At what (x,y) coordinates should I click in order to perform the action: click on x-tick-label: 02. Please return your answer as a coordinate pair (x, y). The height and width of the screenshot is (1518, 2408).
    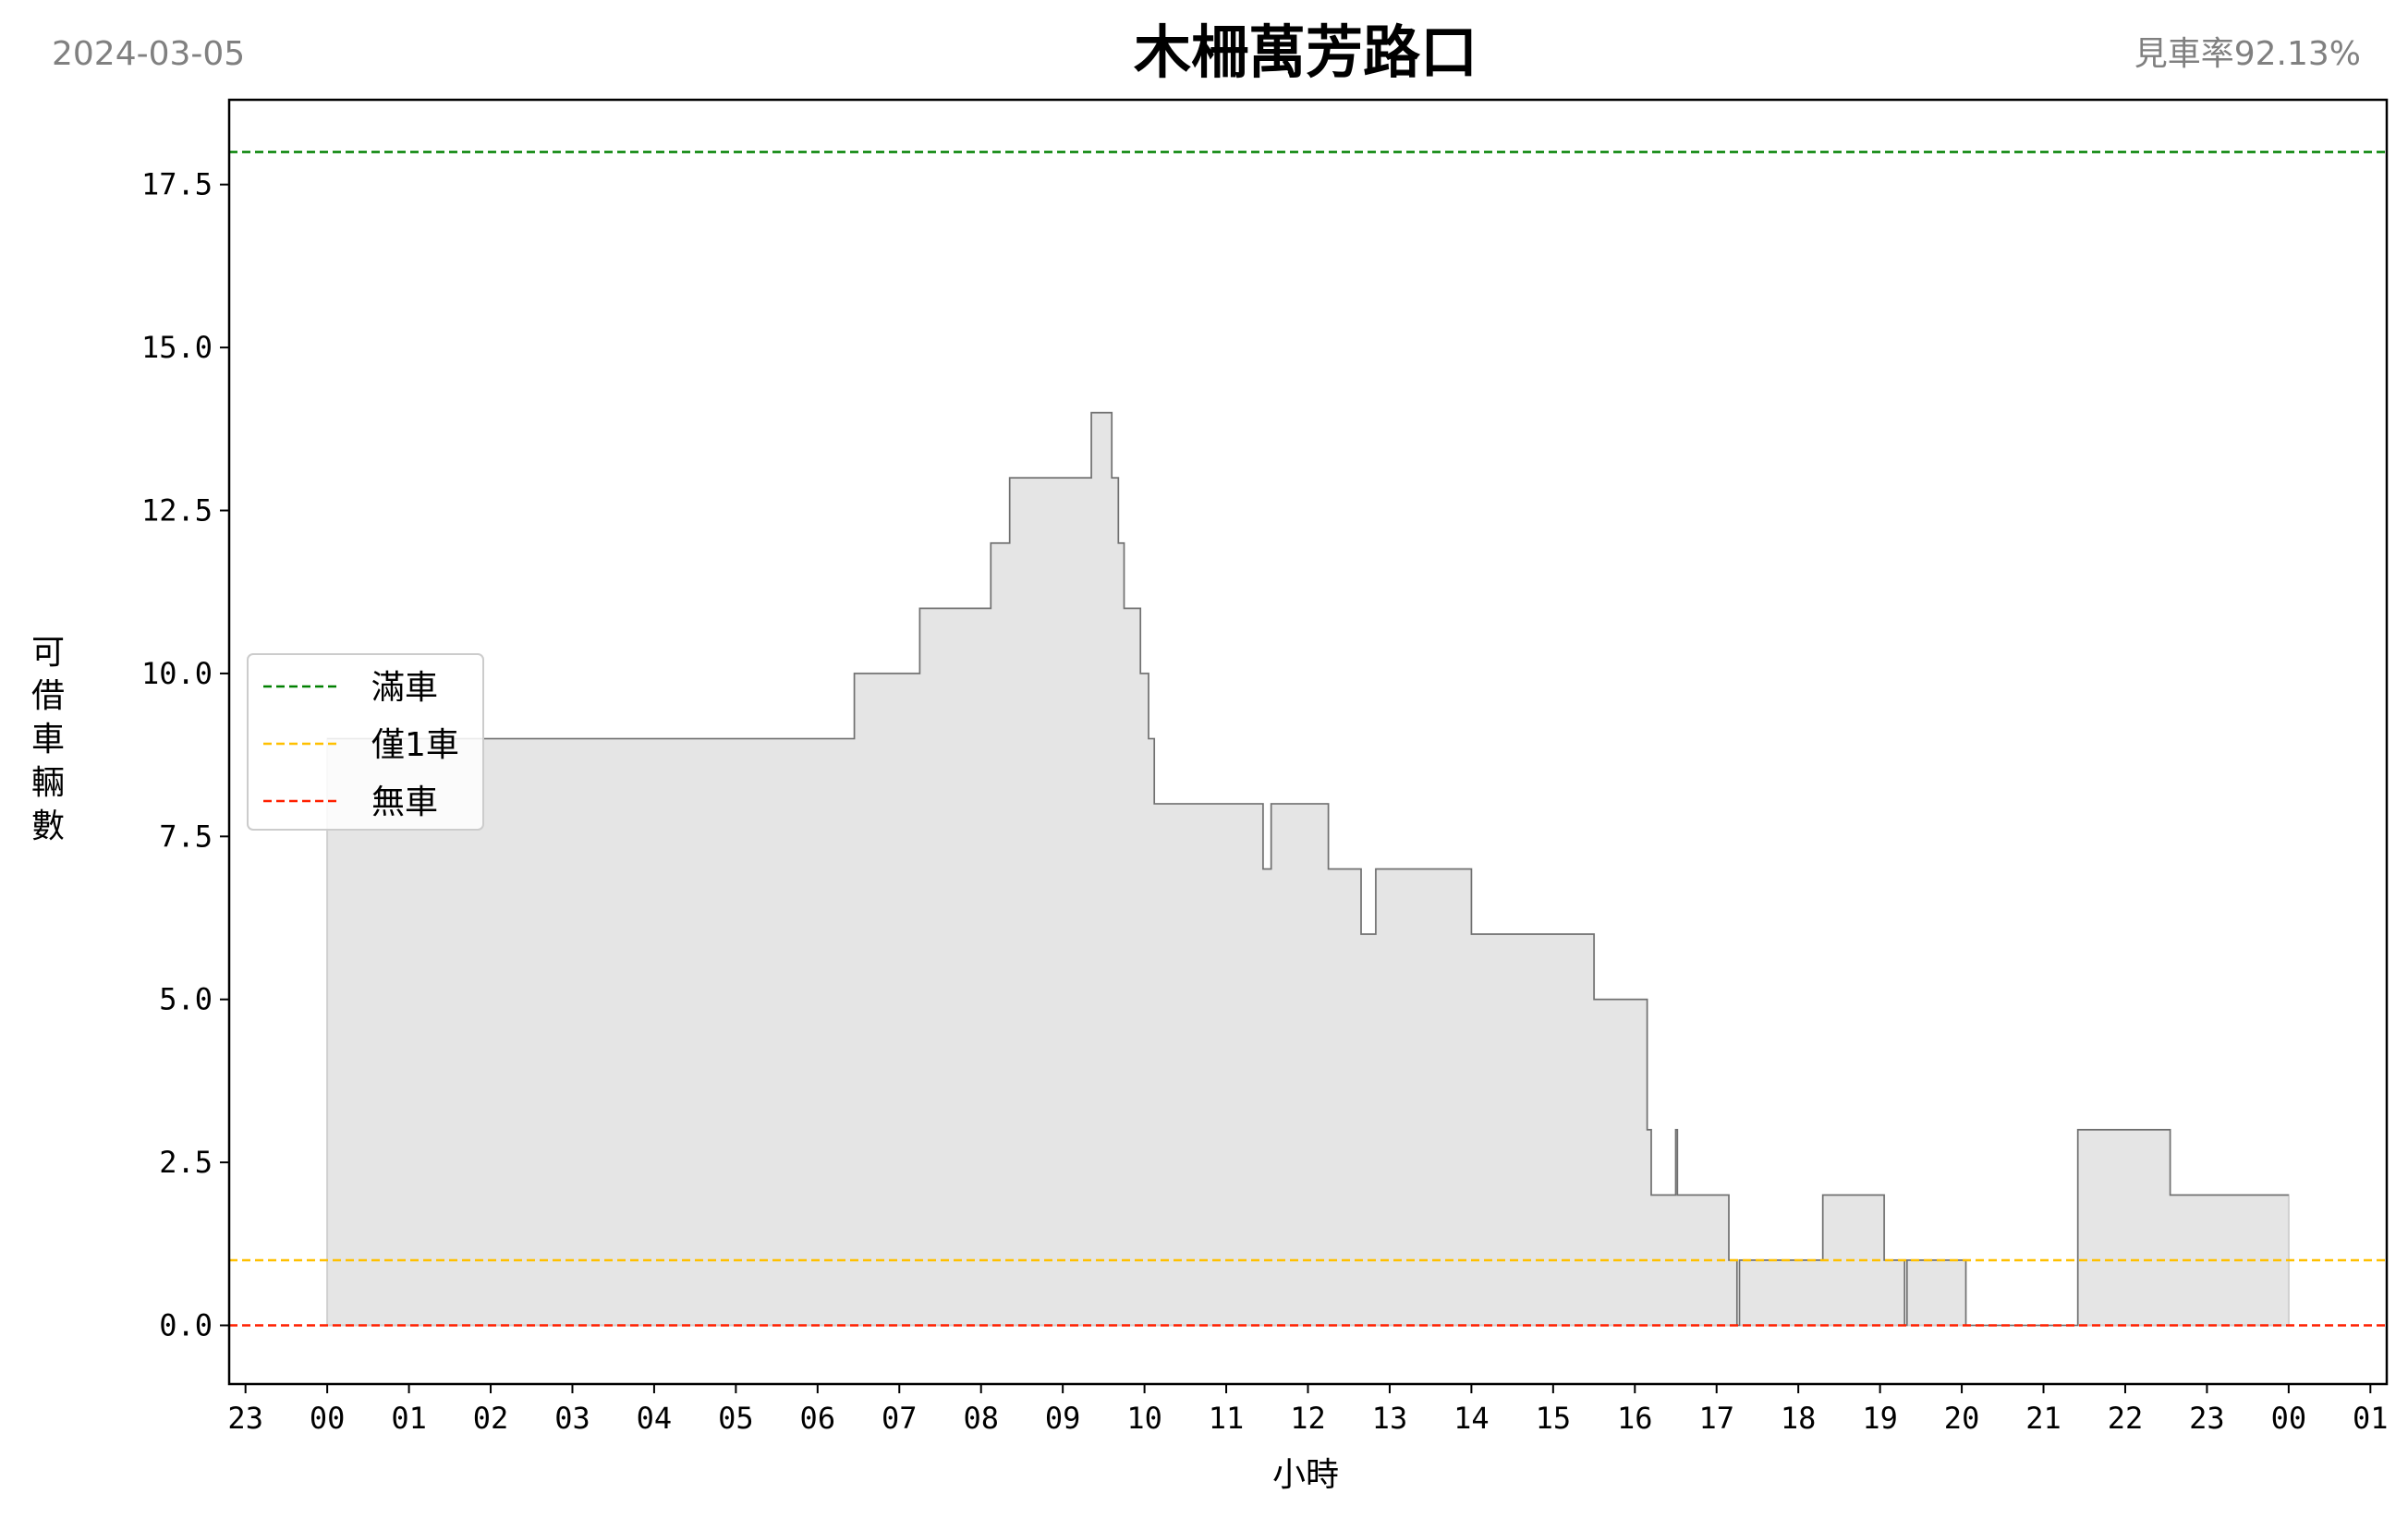
    Looking at the image, I should click on (491, 1418).